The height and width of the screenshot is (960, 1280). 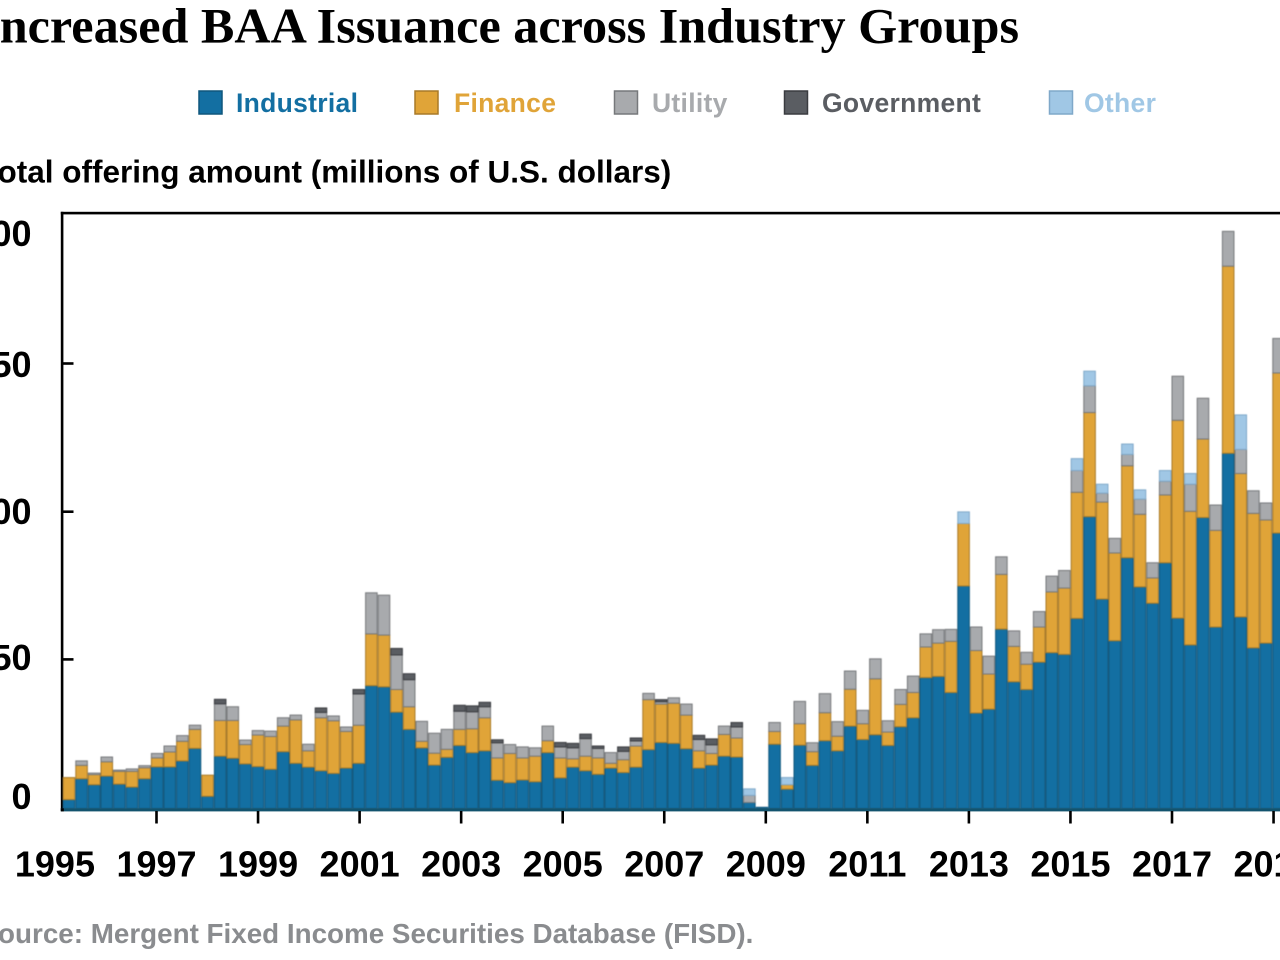 What do you see at coordinates (505, 103) in the screenshot?
I see `svg-text: Finance` at bounding box center [505, 103].